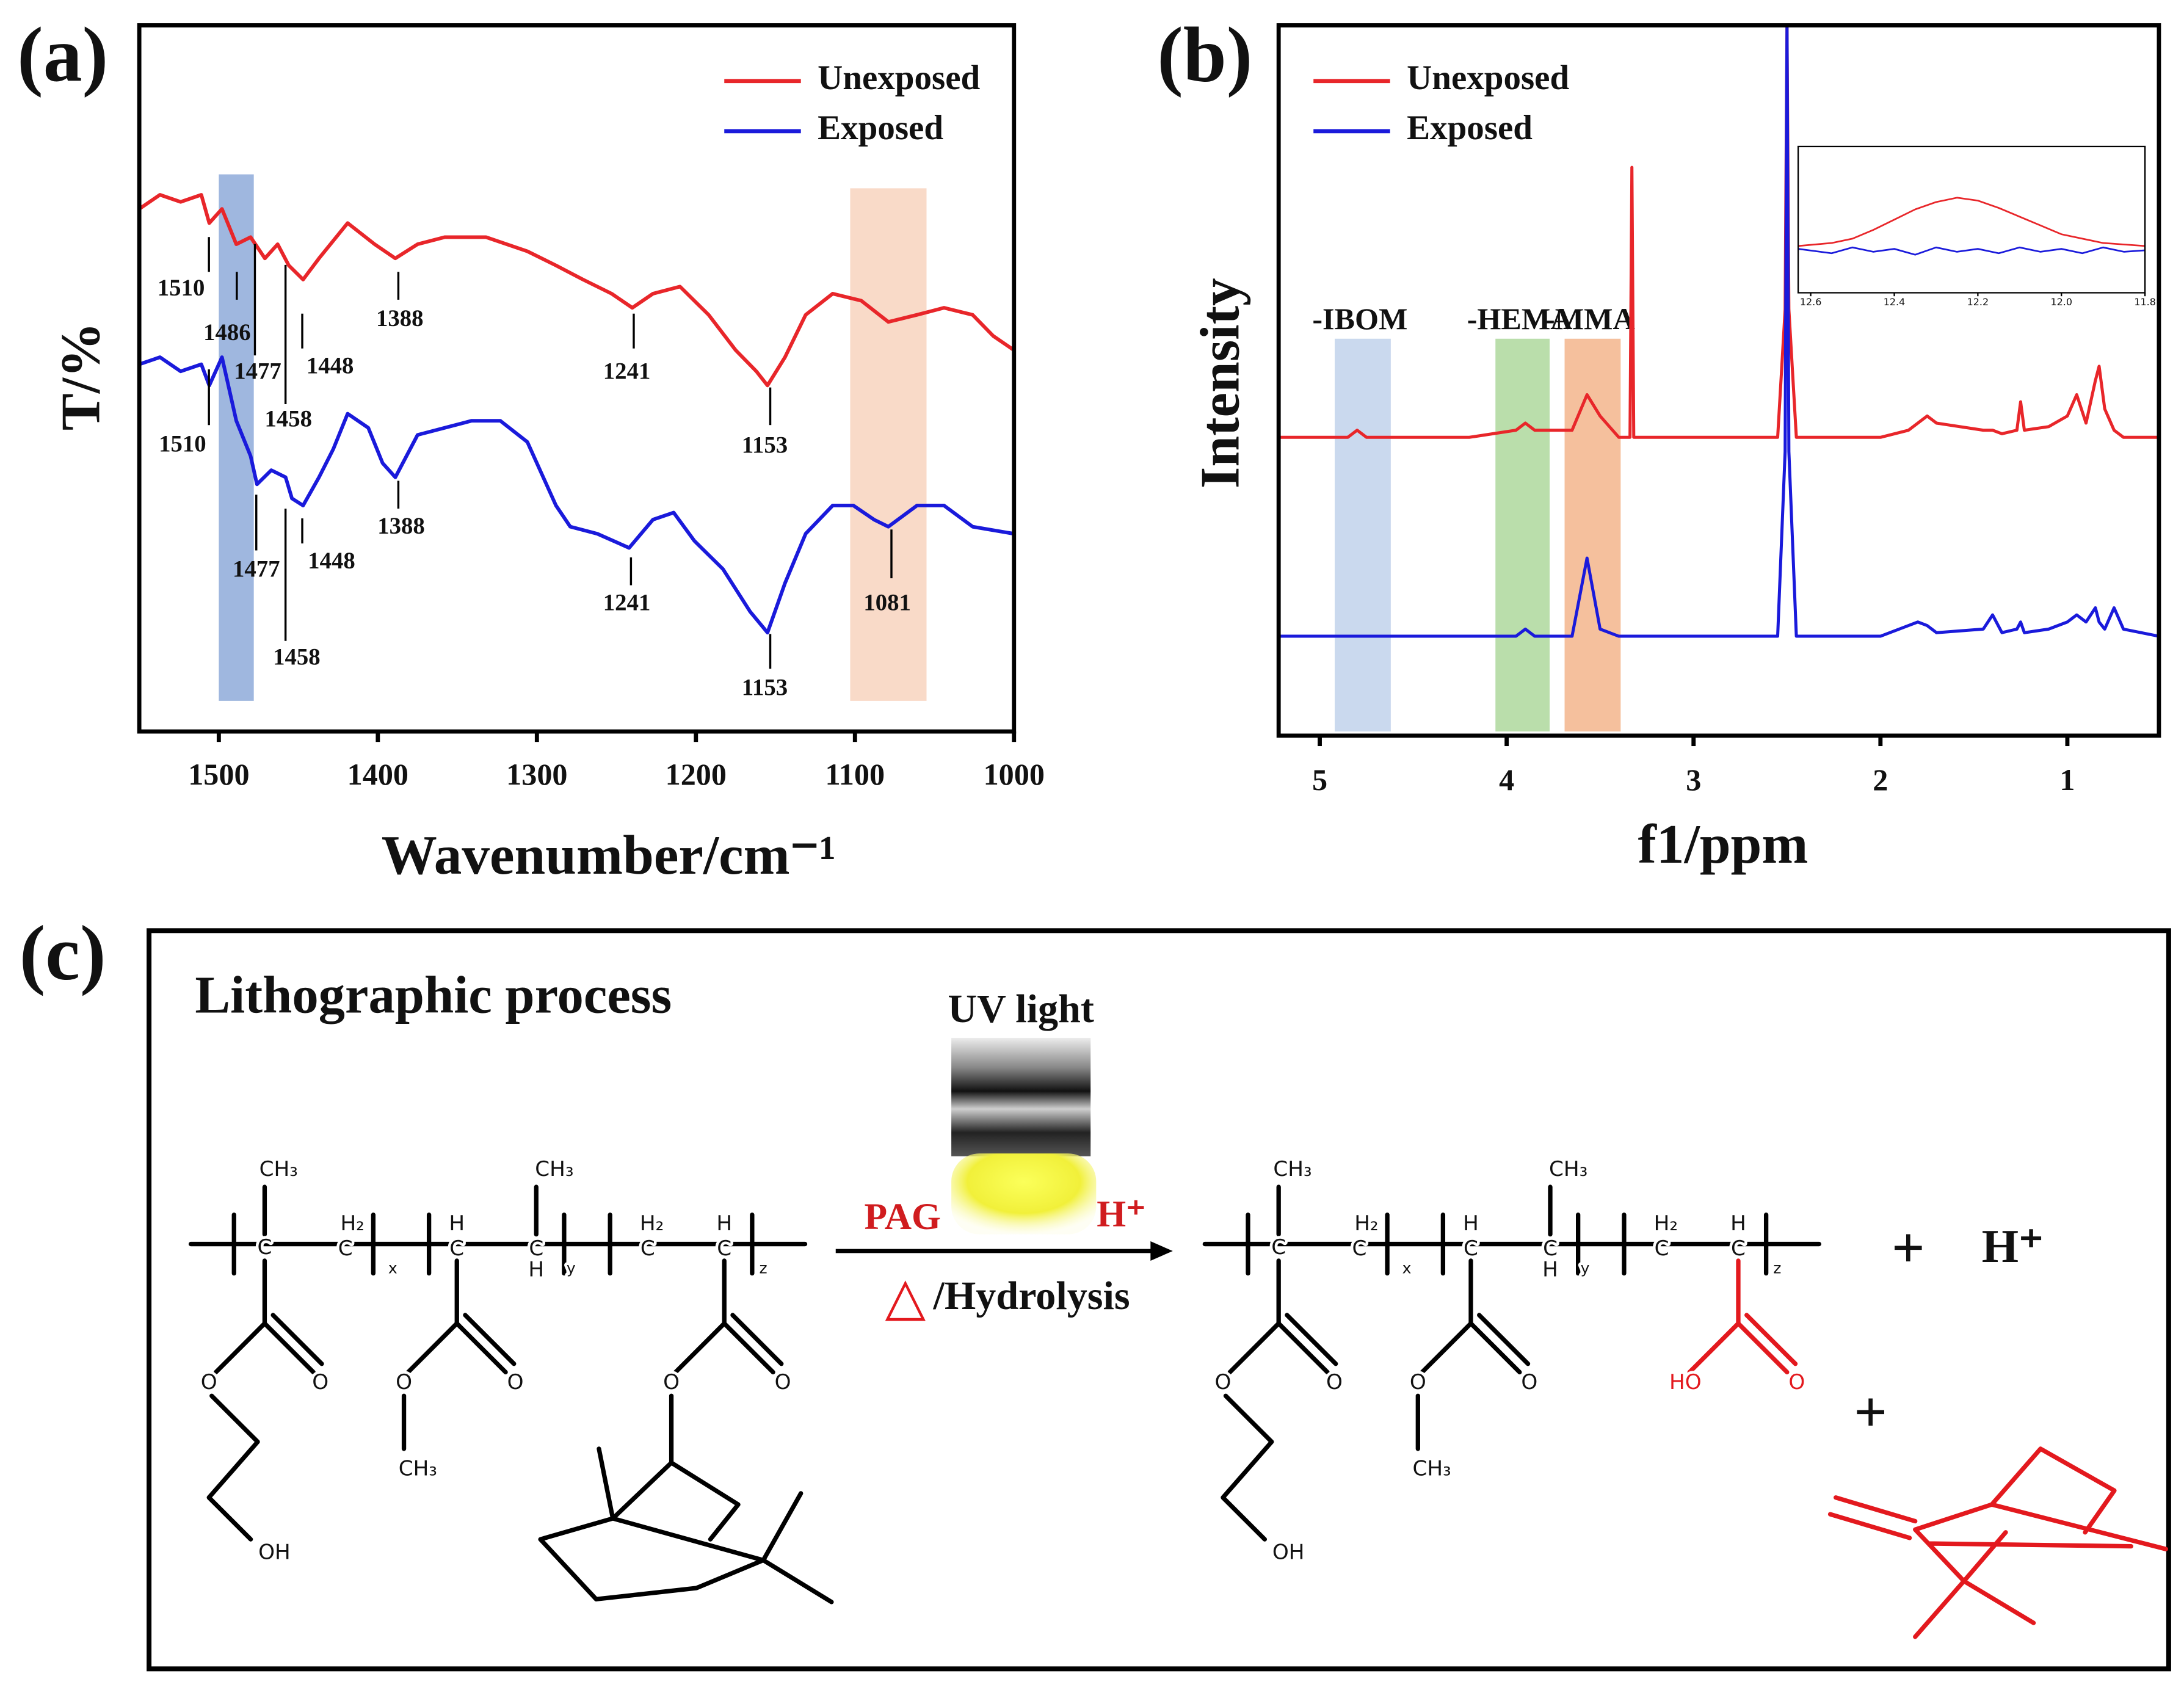  Describe the element at coordinates (1895, 302) in the screenshot. I see `x-tick-label: 12.4` at that location.